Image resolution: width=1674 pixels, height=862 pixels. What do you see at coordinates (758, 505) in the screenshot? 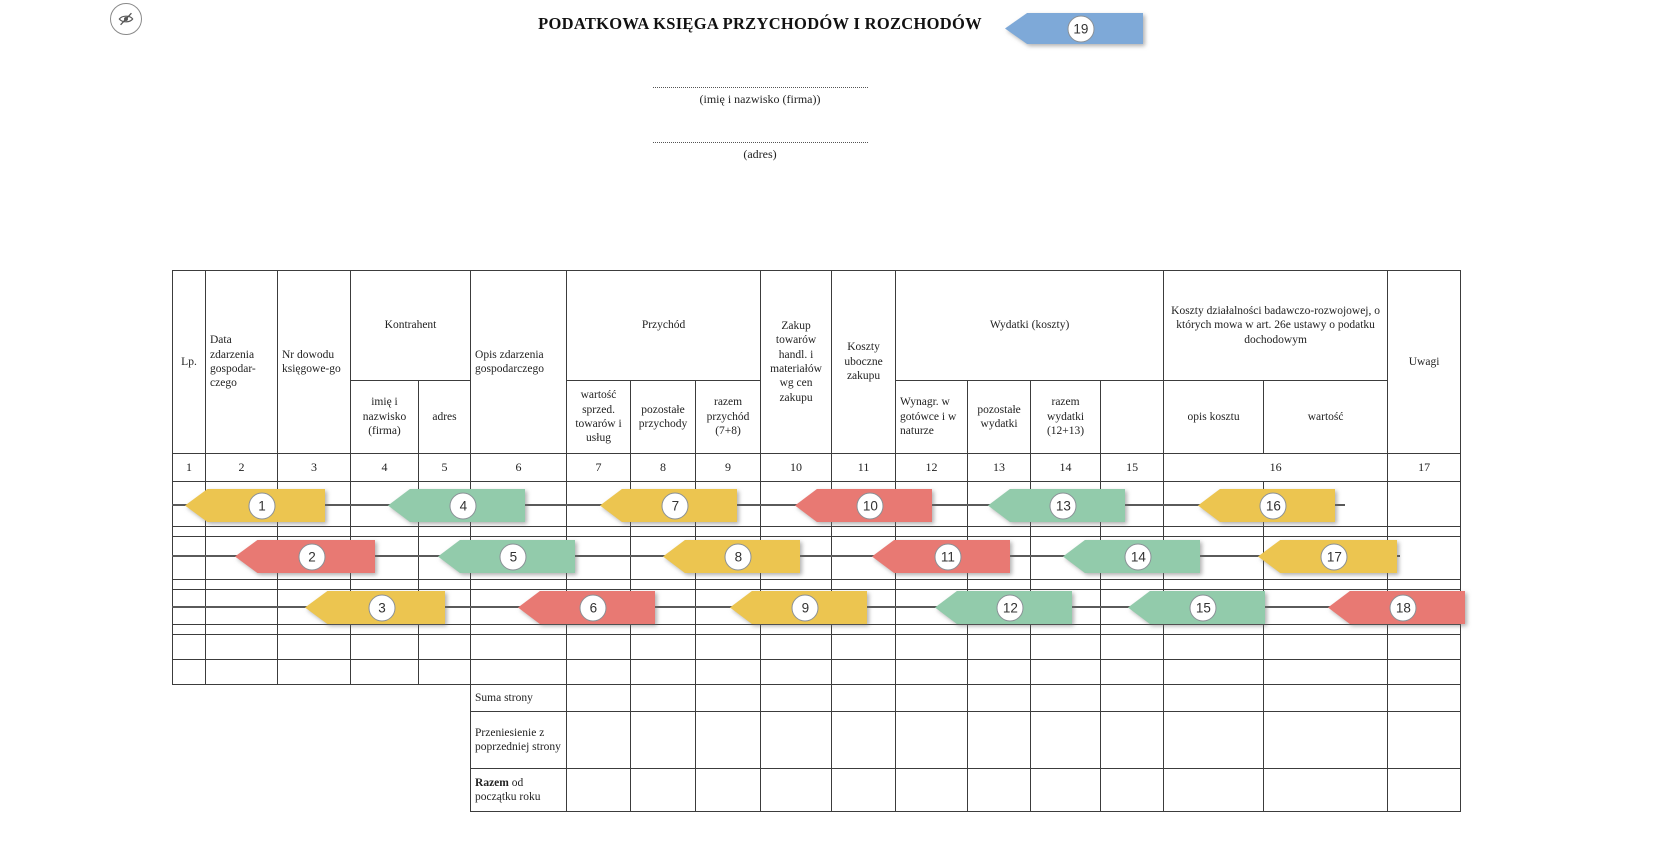
I see `arrow-leader-line` at bounding box center [758, 505].